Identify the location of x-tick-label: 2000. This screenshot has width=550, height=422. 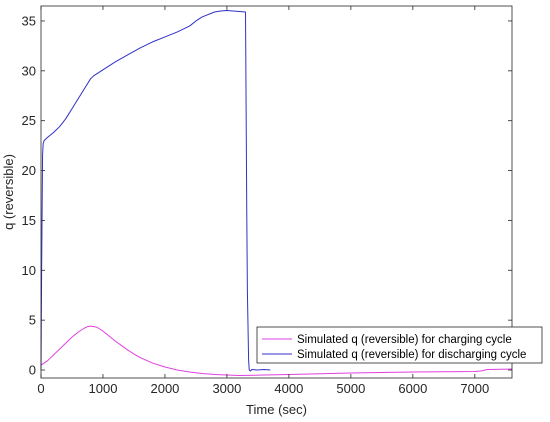
(164, 388).